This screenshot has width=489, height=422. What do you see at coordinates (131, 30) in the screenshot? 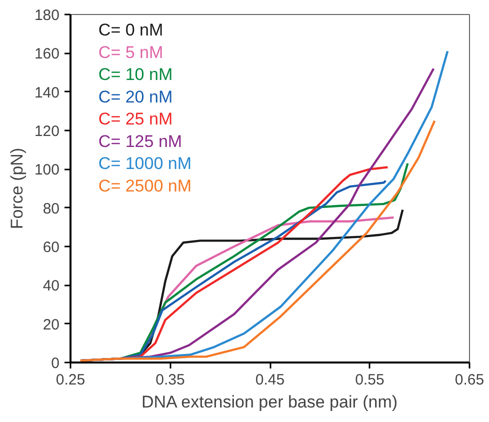
I see `text: C= 0 nM` at bounding box center [131, 30].